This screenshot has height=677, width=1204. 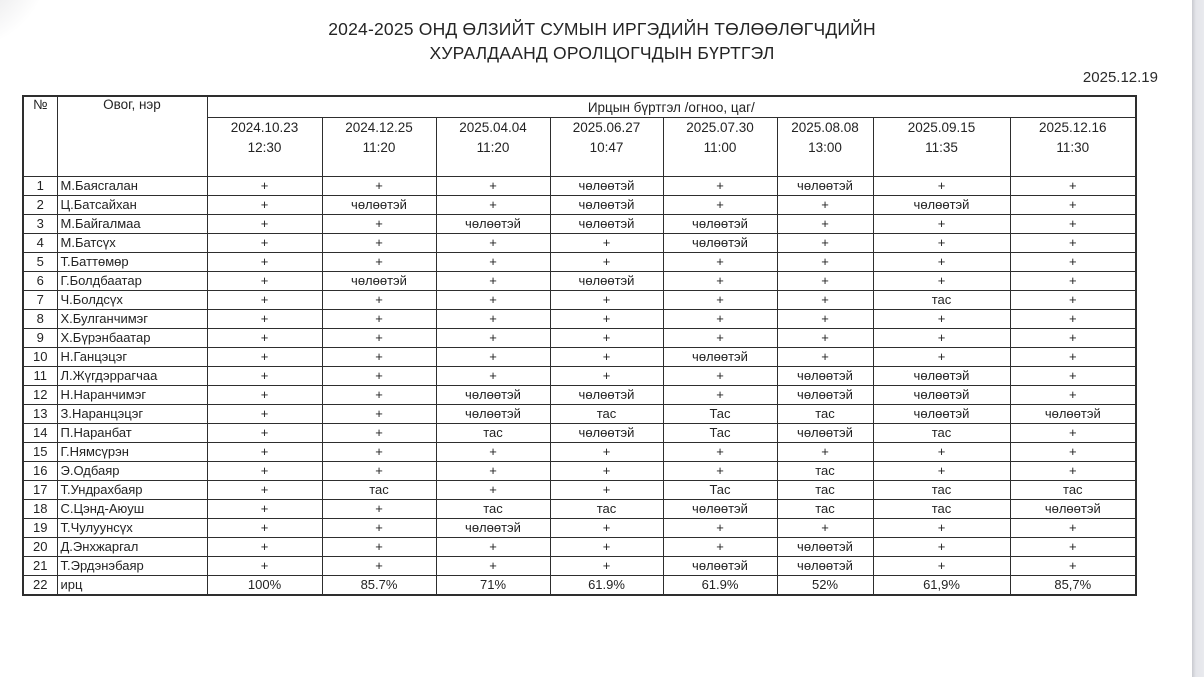 I want to click on row-number-cell: 4, so click(x=40, y=243).